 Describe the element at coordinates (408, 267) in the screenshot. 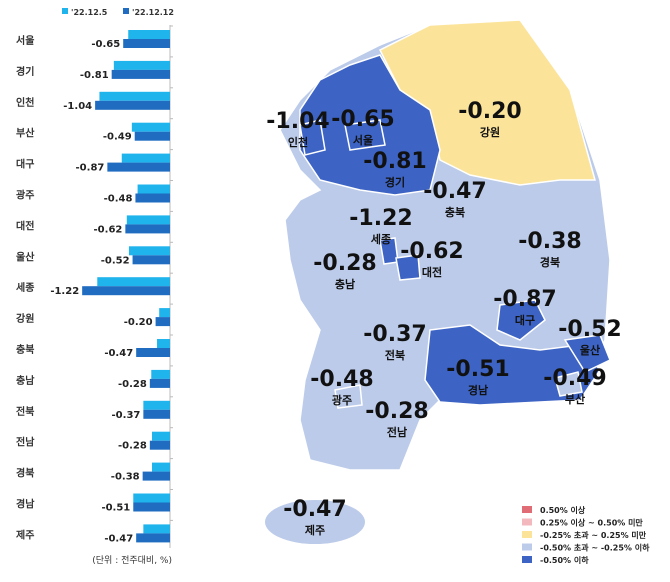

I see `region-daejeon` at that location.